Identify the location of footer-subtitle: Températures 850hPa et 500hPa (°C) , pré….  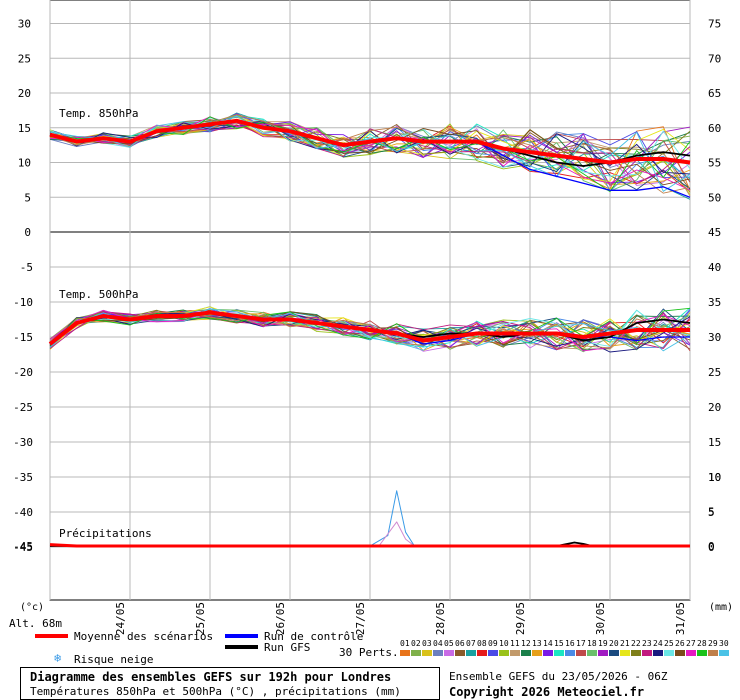
(215, 691).